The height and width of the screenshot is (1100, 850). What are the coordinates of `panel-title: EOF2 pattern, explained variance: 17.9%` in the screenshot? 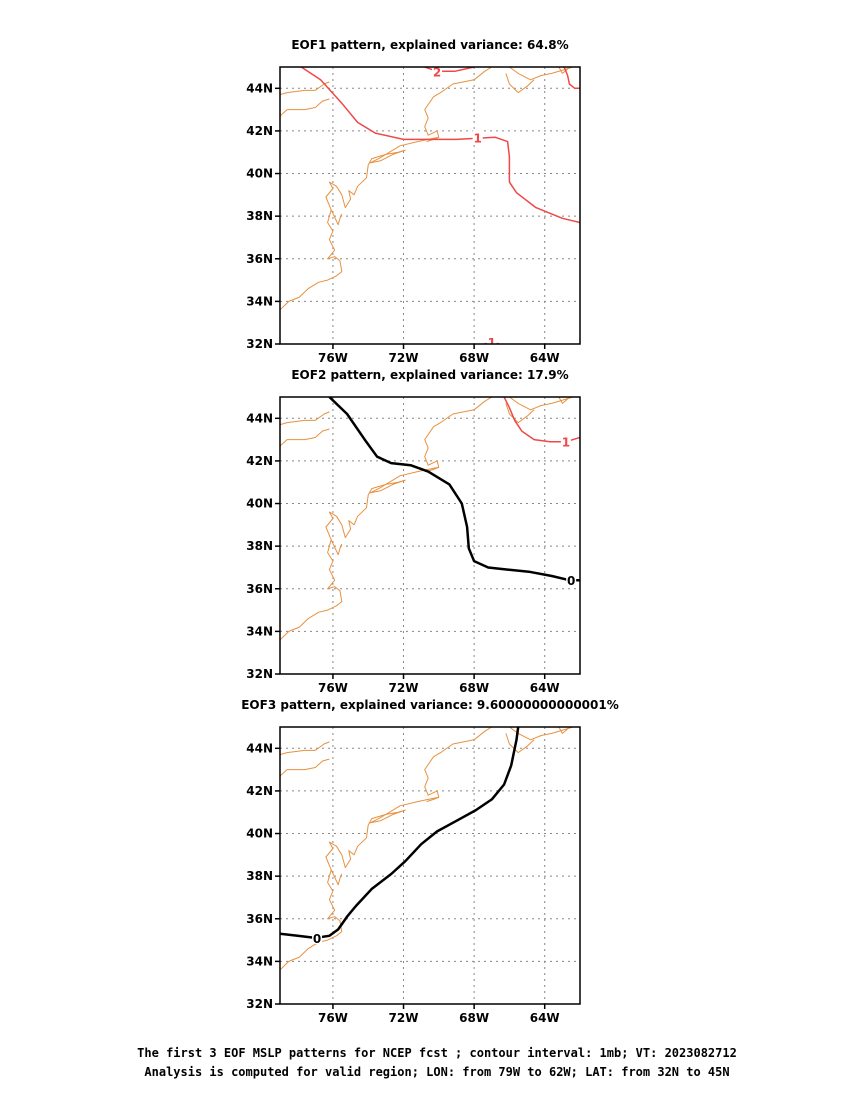 It's located at (429, 375).